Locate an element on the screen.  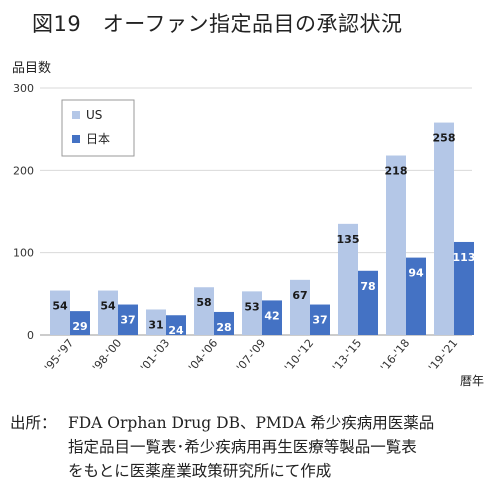
data-label-us: 31 is located at coordinates (155, 324).